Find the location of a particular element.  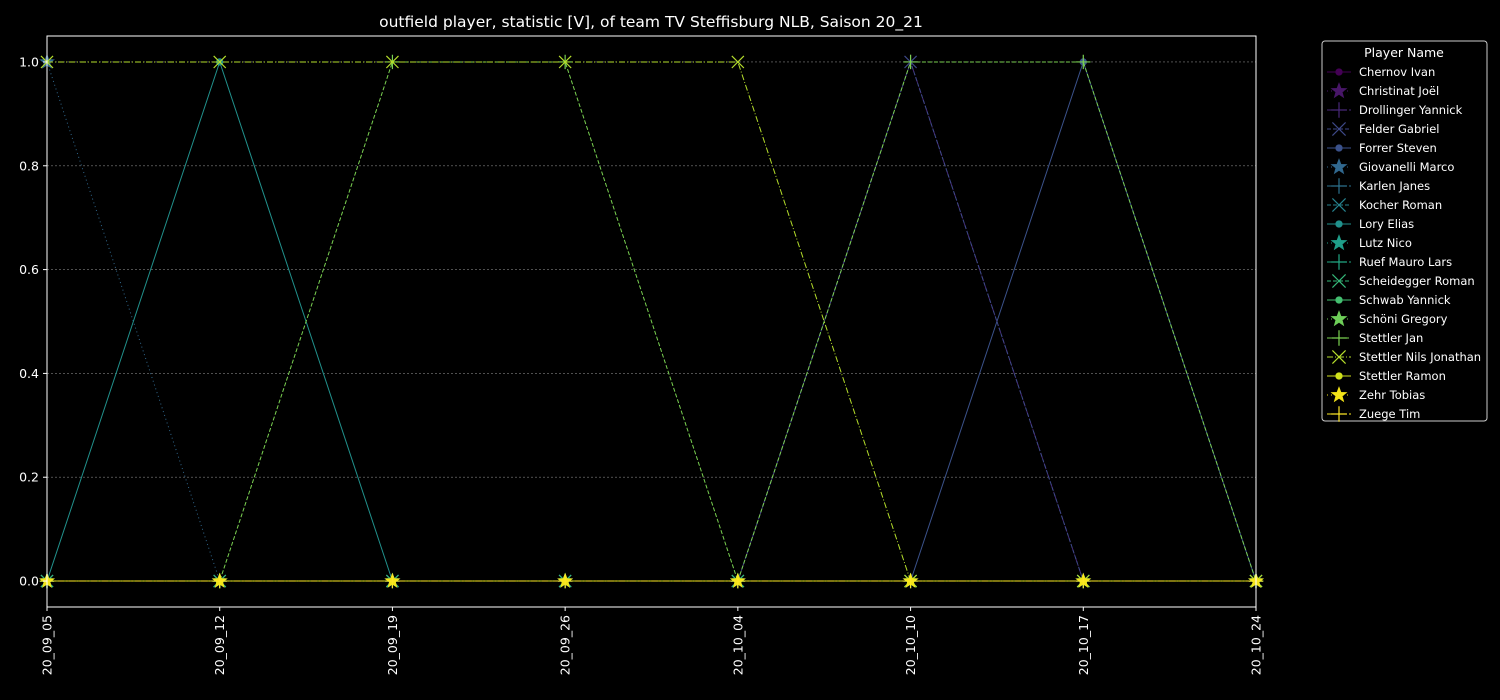

legend-item: Karlen Janes is located at coordinates (1378, 186).